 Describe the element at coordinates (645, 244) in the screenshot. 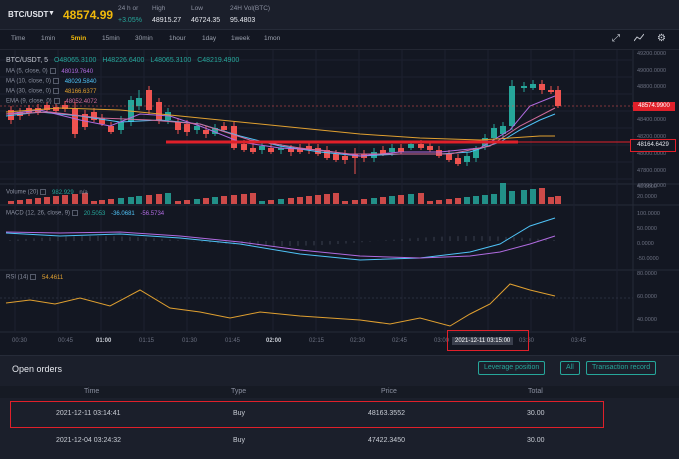

I see `macd-tick: 0.0000` at that location.